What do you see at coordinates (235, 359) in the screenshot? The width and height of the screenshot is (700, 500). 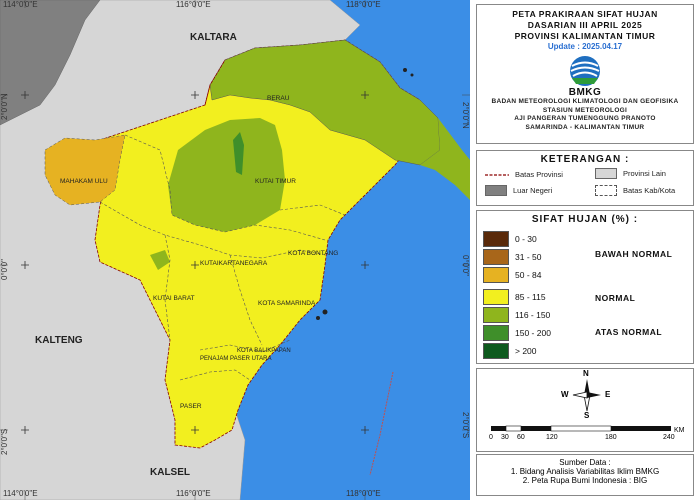 I see `label-penajam-paser-utara: PENAJAM PASER UTARA` at bounding box center [235, 359].